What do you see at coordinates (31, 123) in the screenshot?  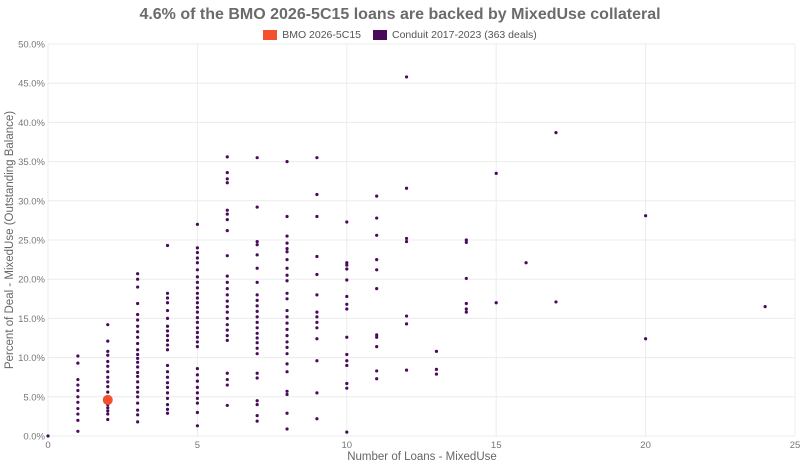 I see `y-tick-label: 40.0%` at bounding box center [31, 123].